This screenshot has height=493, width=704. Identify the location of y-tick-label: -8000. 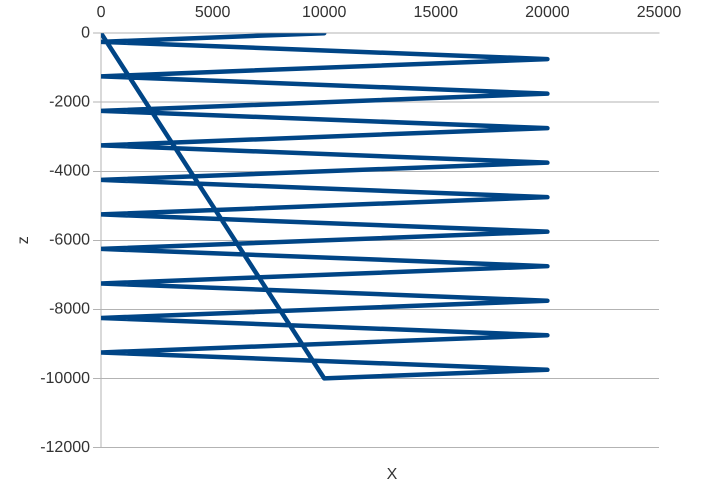
(69, 309).